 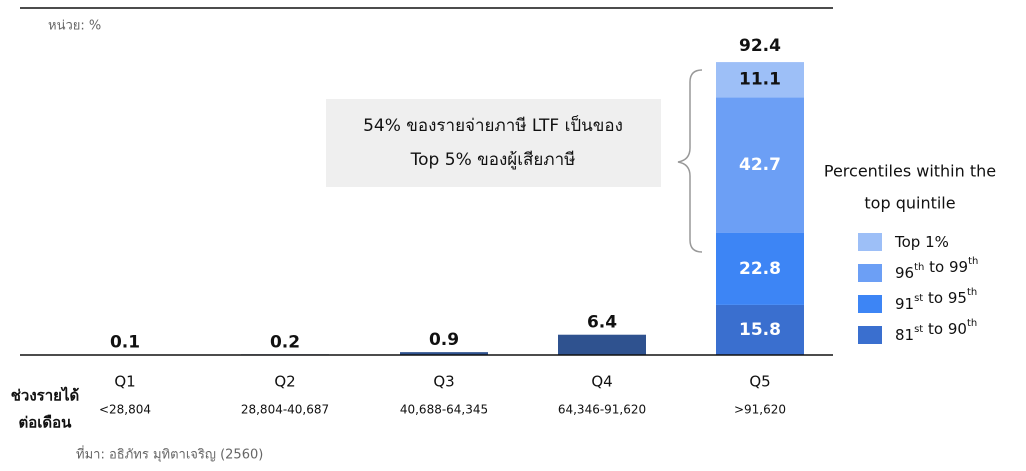 What do you see at coordinates (602, 323) in the screenshot?
I see `value-label: 6.4` at bounding box center [602, 323].